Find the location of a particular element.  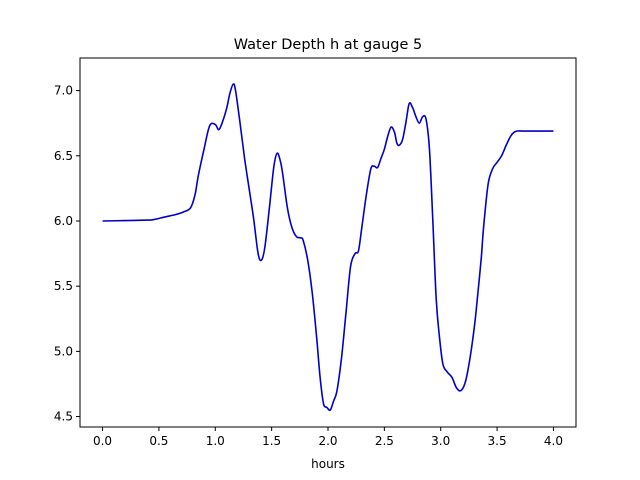

x-tick-label: 2.5 is located at coordinates (384, 441).